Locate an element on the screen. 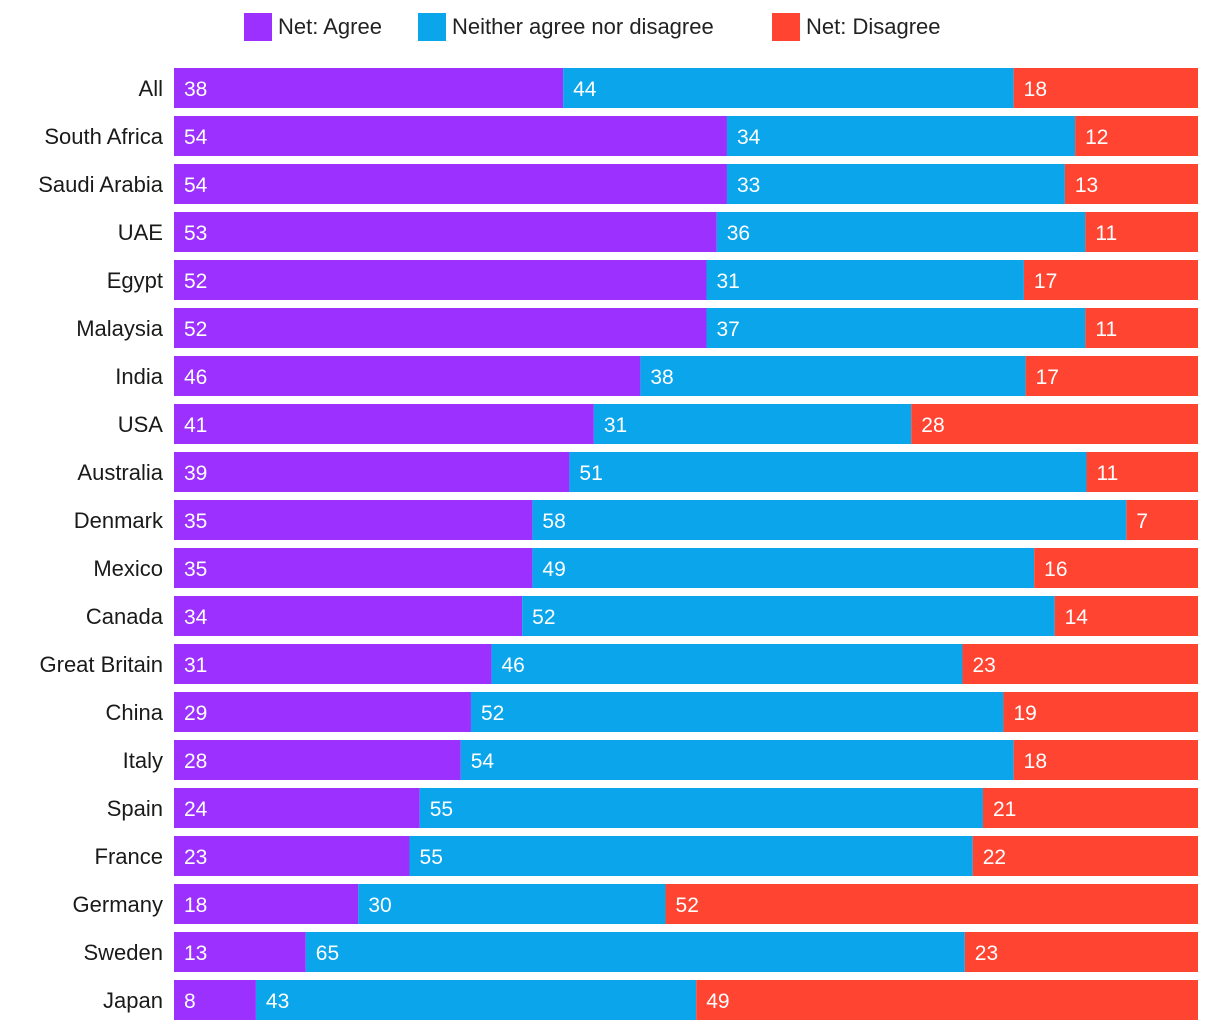 This screenshot has height=1032, width=1220. value-label-saudi-arabia-neither-agree-nor-disagree: 33 is located at coordinates (748, 185).